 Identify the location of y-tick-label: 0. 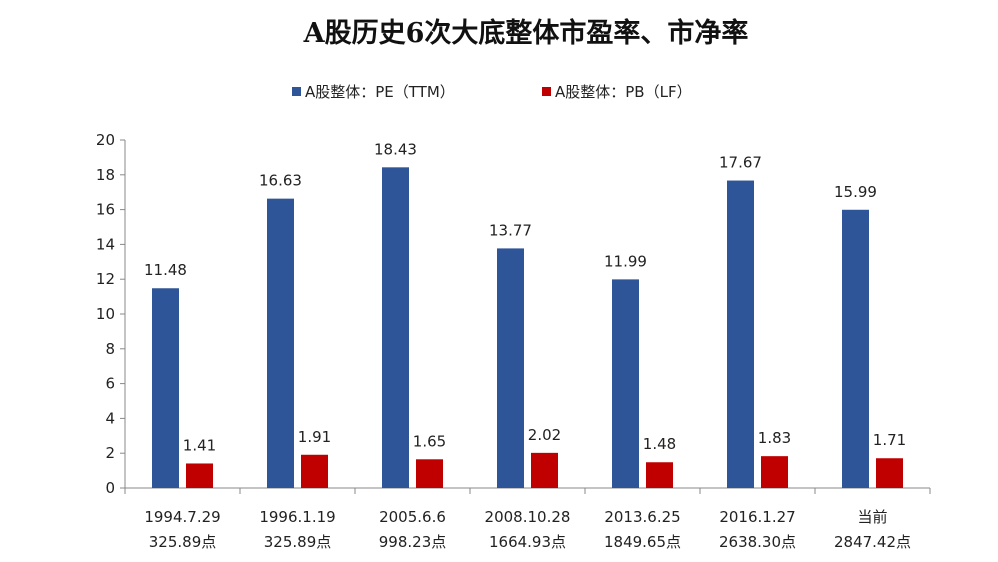
(110, 488).